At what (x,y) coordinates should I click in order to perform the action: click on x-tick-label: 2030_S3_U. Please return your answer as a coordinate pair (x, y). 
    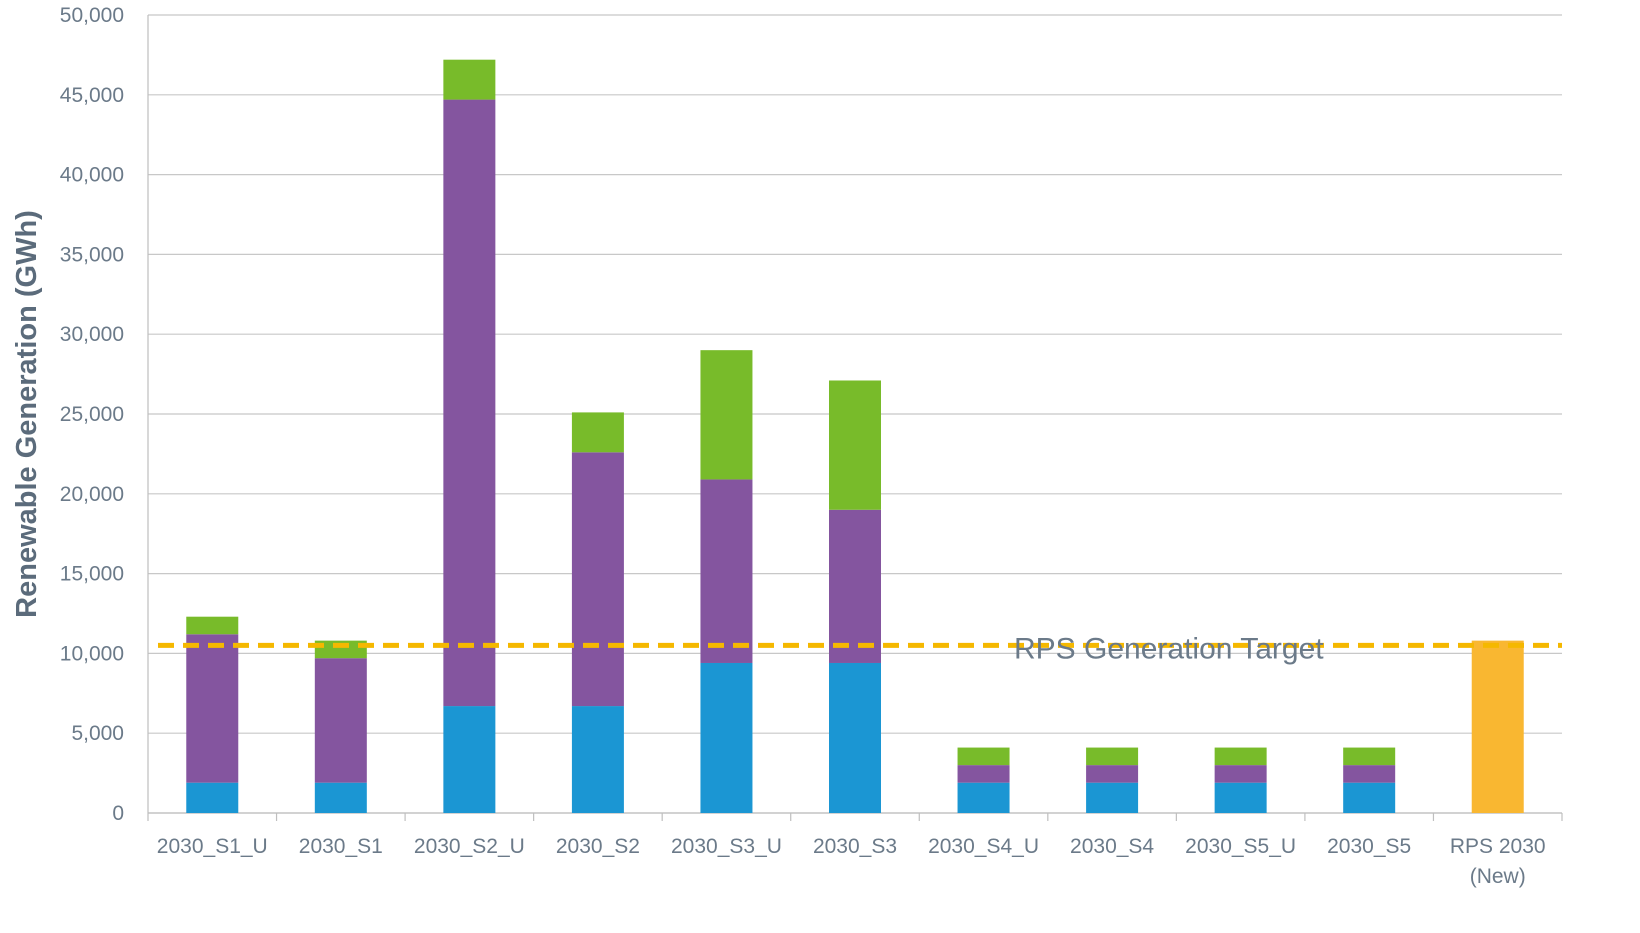
    Looking at the image, I should click on (726, 846).